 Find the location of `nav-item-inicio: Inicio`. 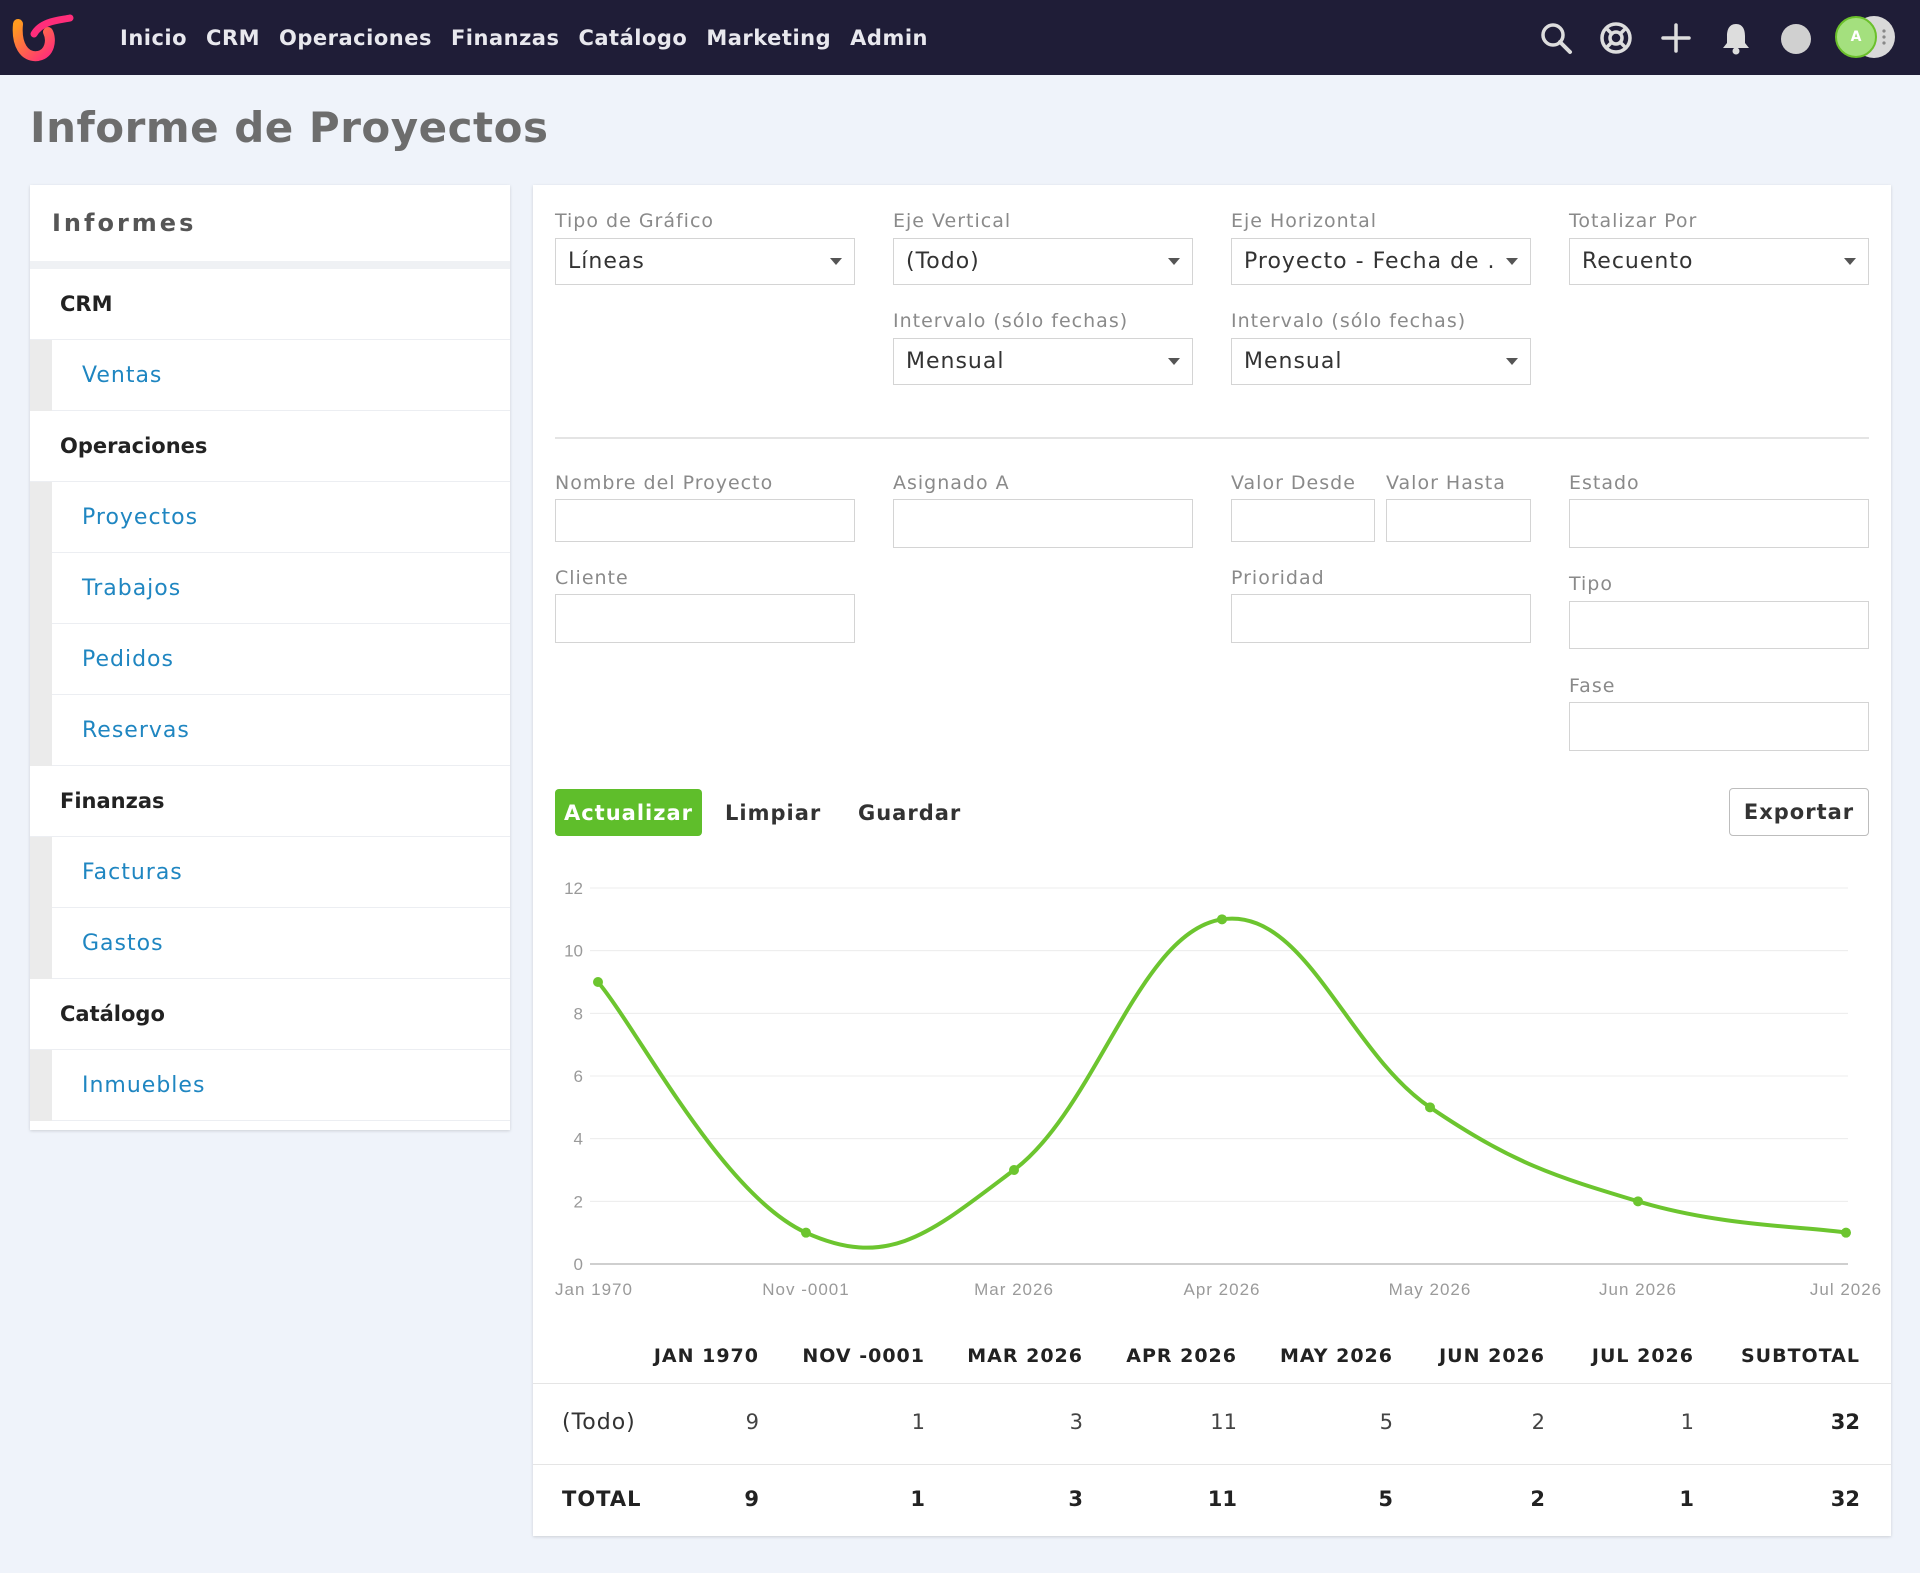

nav-item-inicio: Inicio is located at coordinates (154, 37).